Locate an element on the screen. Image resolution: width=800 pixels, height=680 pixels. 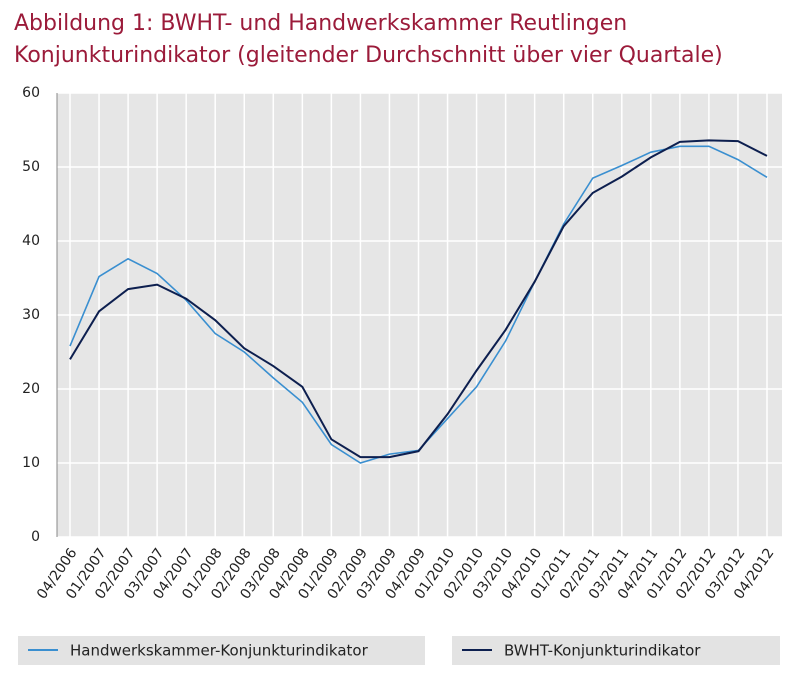
y-tick-label: 10 is located at coordinates (31, 463).